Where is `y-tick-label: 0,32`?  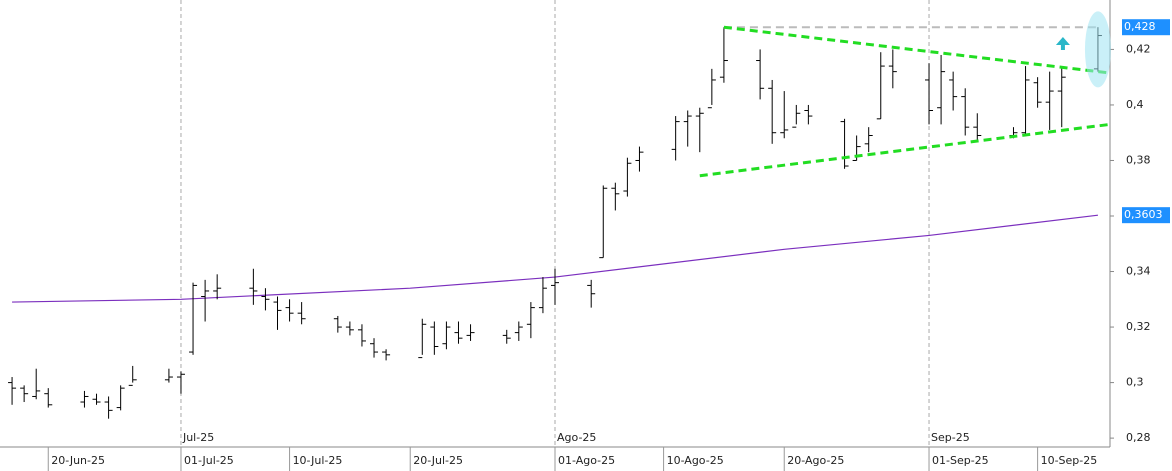
y-tick-label: 0,32 is located at coordinates (1138, 326).